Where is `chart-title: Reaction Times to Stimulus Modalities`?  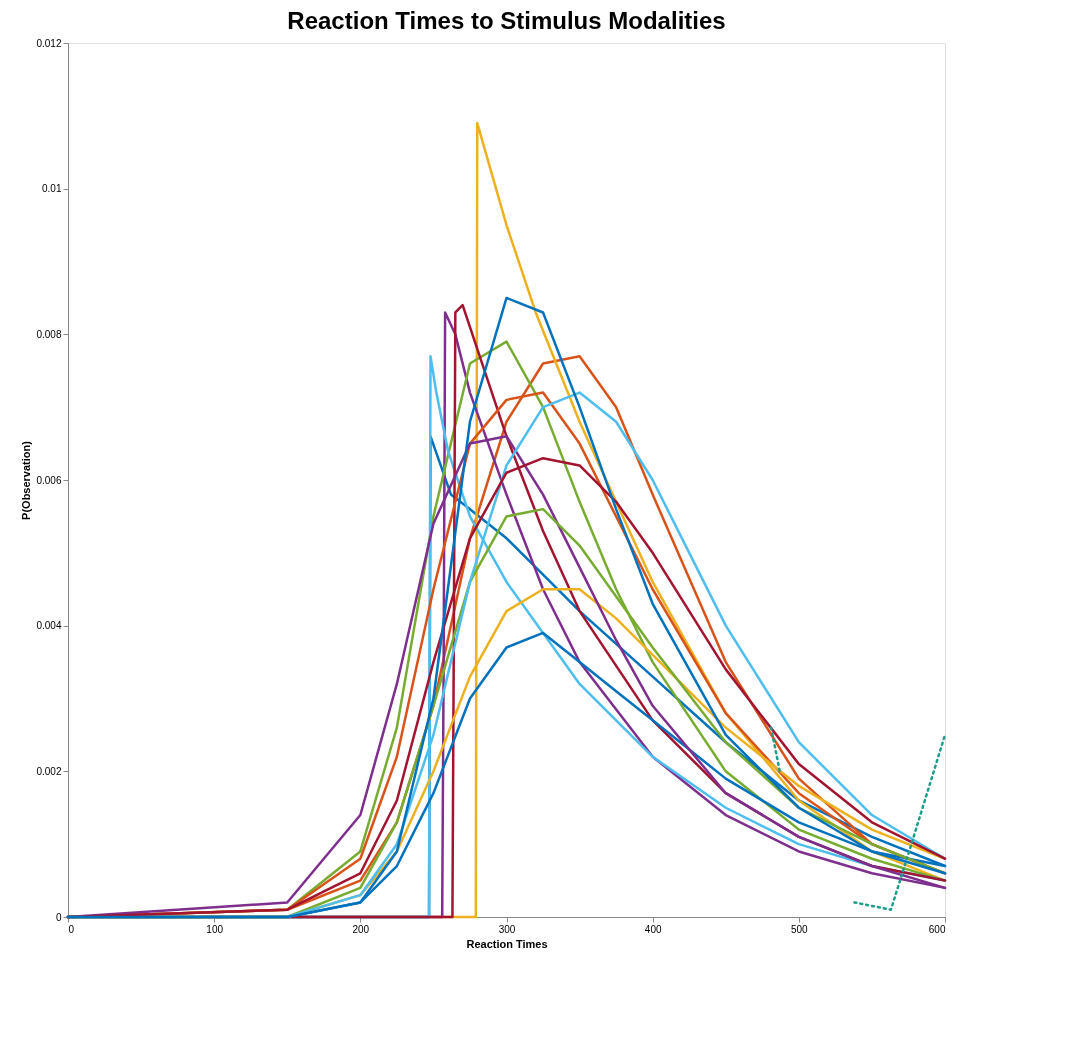
chart-title: Reaction Times to Stimulus Modalities is located at coordinates (506, 20).